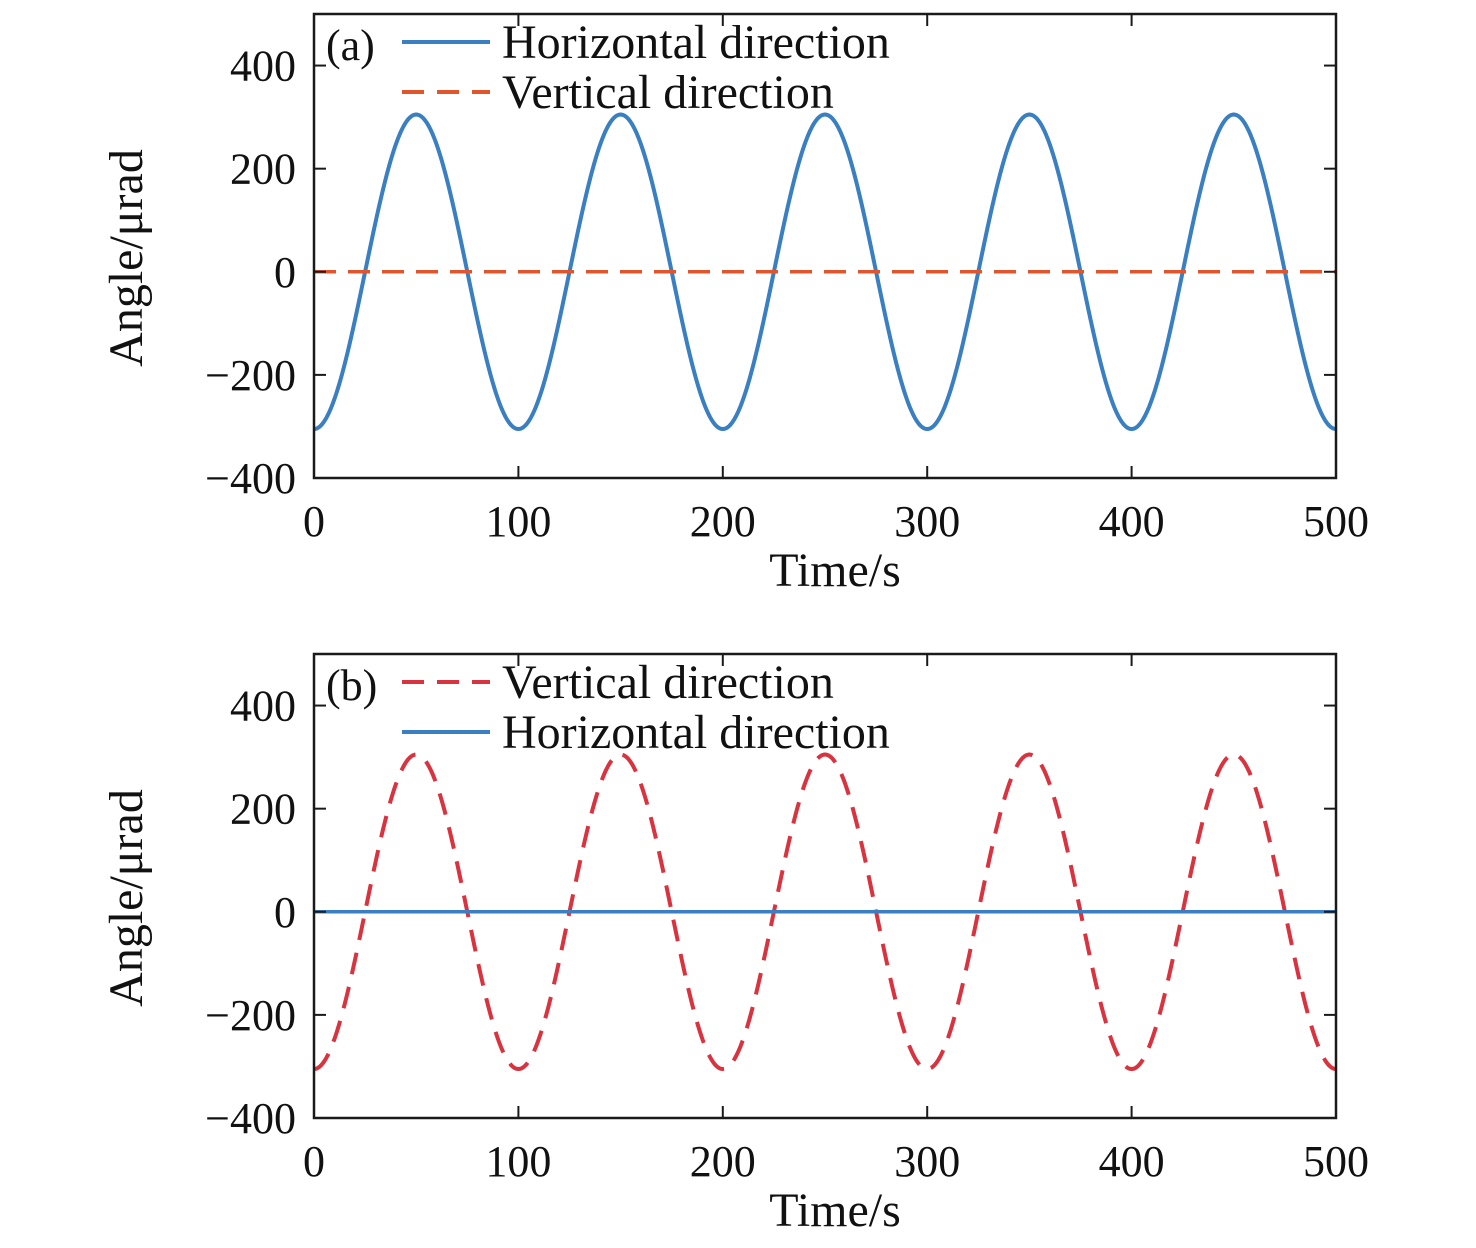  Describe the element at coordinates (723, 1161) in the screenshot. I see `panel-b-x-tick-label: 200` at that location.